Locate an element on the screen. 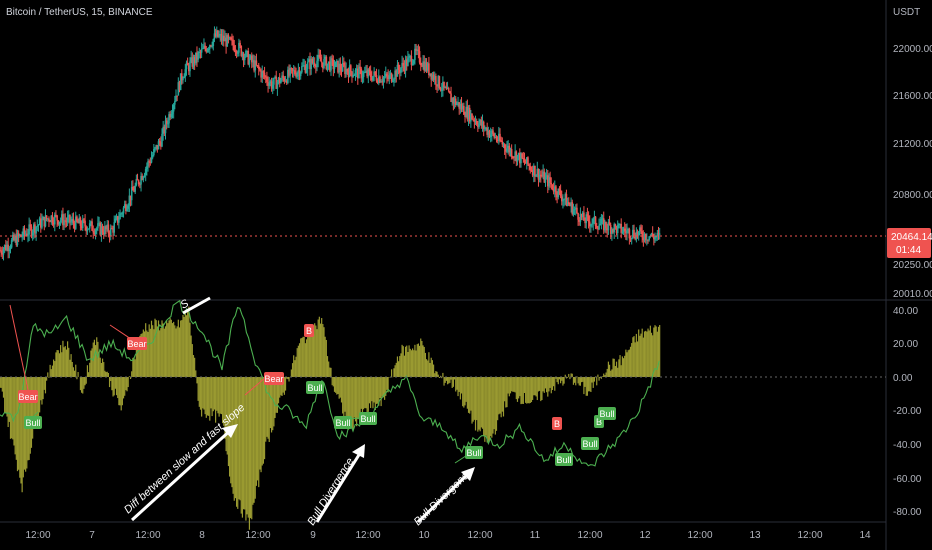 The height and width of the screenshot is (550, 932). osc-tick: 0.00 is located at coordinates (903, 378).